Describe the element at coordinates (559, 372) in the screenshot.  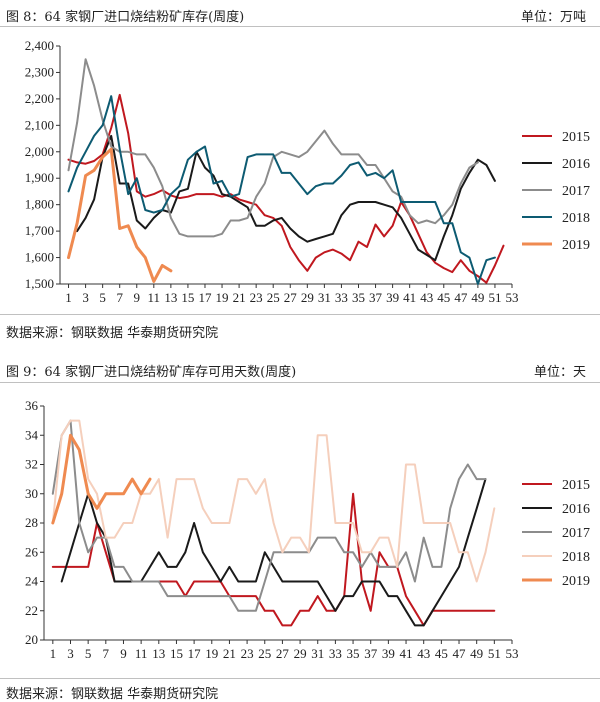
I see `figure2-unit: 单位：天` at that location.